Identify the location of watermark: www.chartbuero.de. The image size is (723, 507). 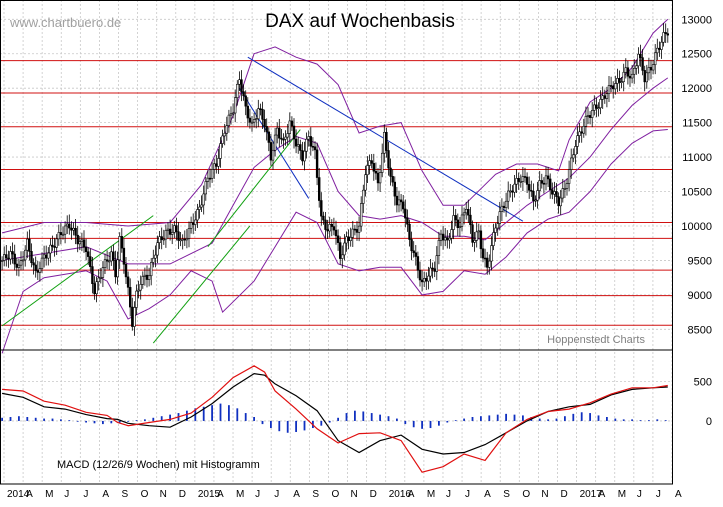
(65, 22).